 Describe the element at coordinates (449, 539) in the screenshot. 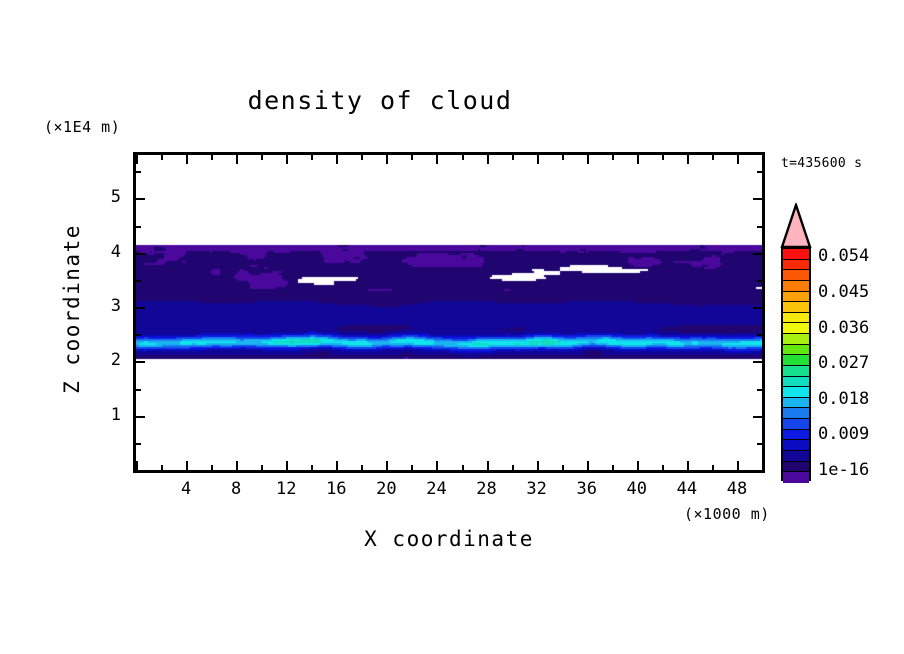

I see `x-axis-title: X coordinate` at that location.